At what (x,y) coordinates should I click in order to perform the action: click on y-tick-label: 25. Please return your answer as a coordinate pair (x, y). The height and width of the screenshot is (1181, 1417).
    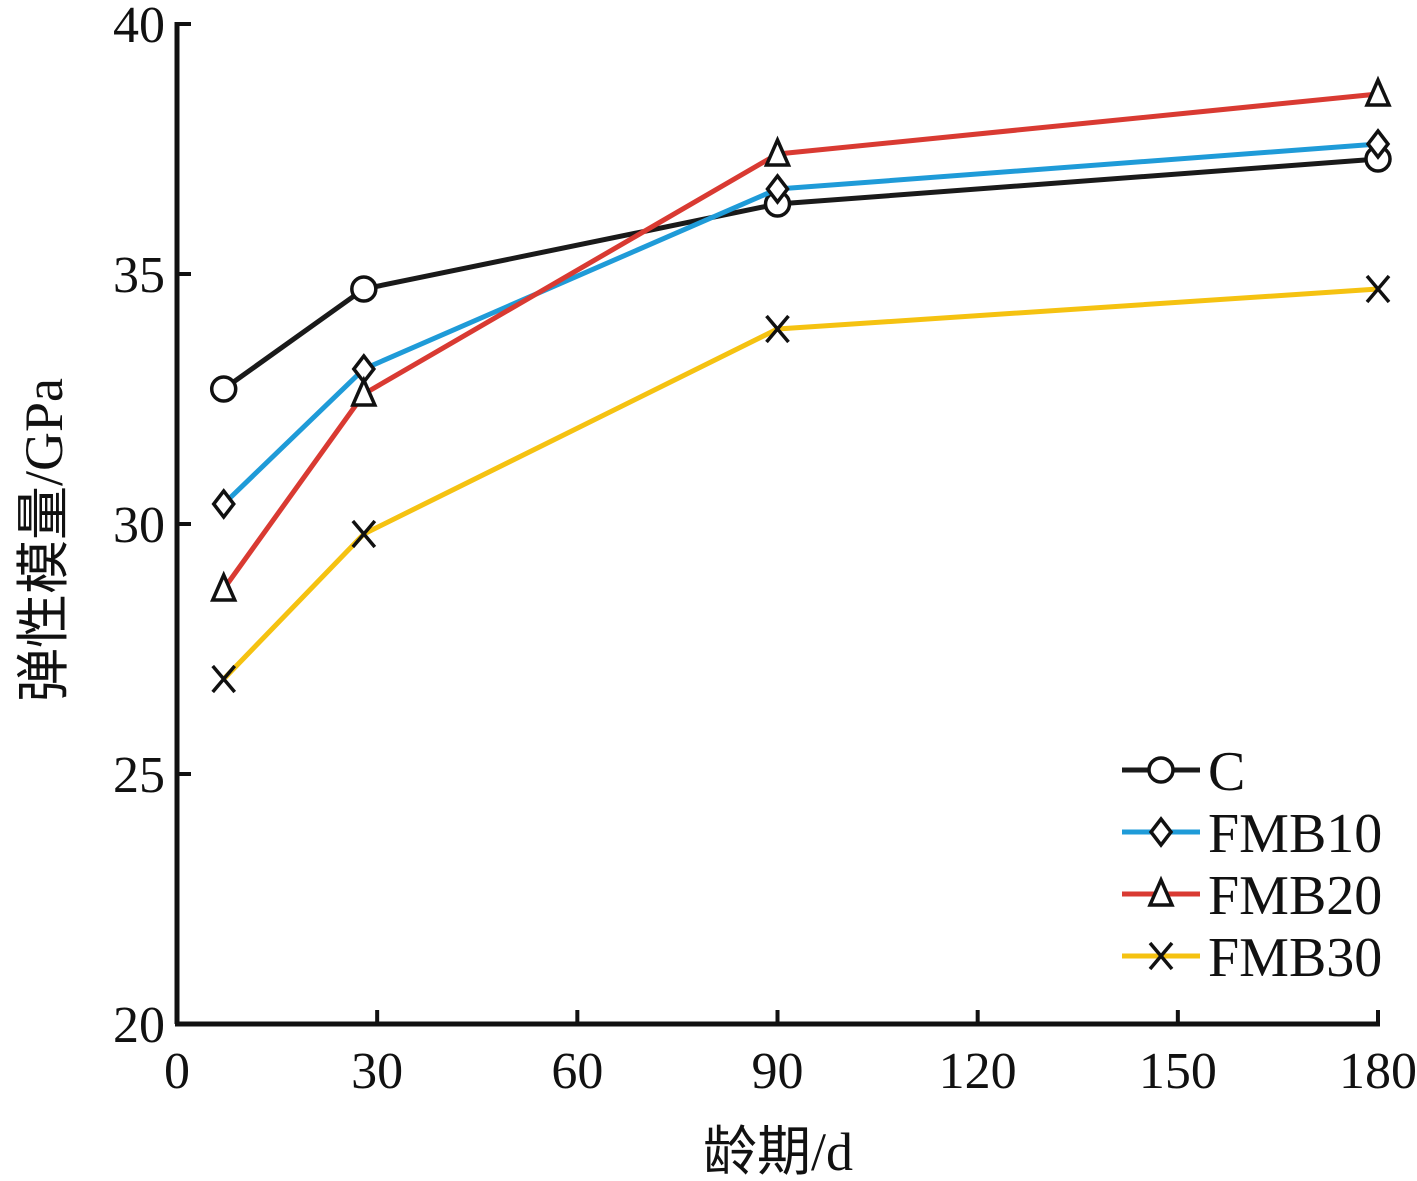
    Looking at the image, I should click on (139, 775).